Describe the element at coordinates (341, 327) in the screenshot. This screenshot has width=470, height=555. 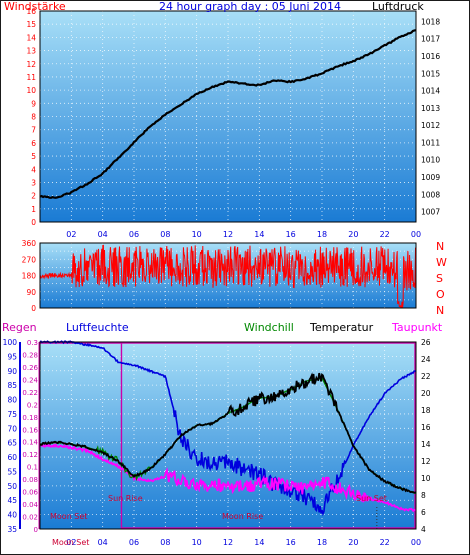
I see `temperature-axis-title: Temperatur` at that location.